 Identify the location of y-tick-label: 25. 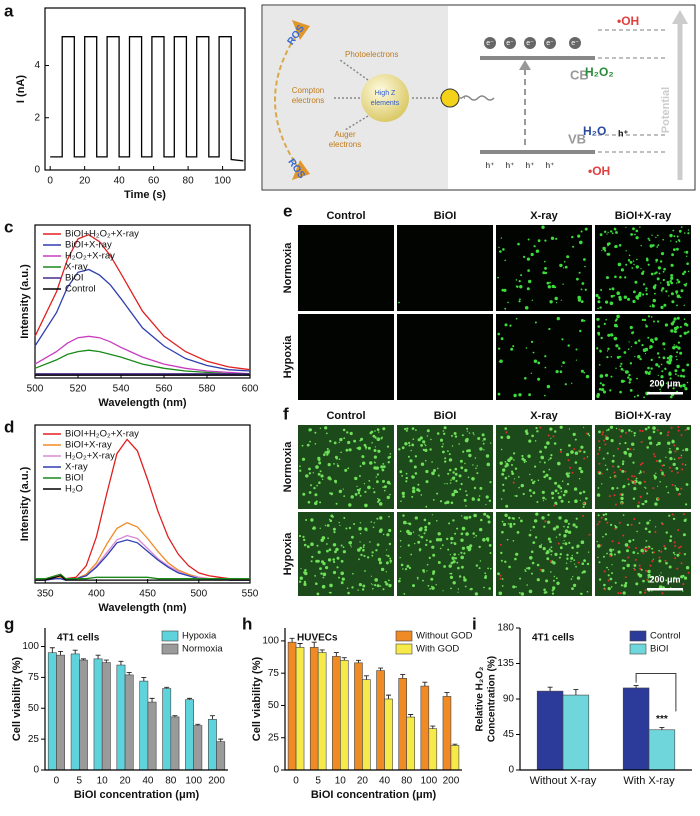
(34, 739).